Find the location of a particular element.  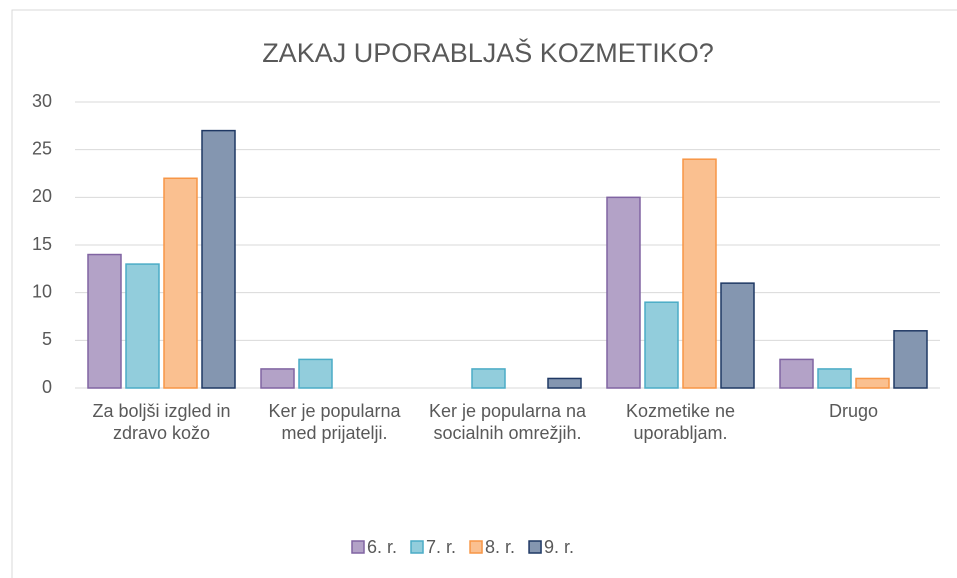

x-tick-label: Ker je popularna med prijatelji. is located at coordinates (334, 422).